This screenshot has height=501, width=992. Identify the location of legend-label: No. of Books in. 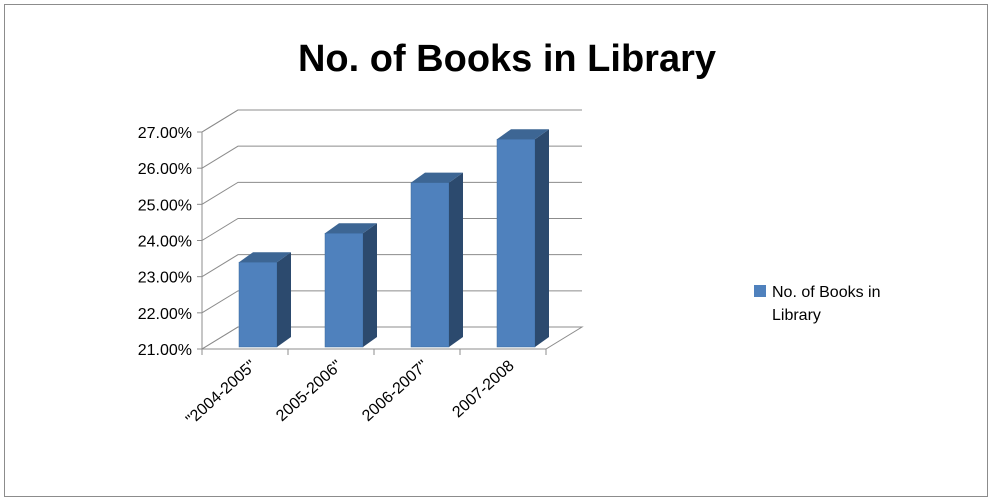
(826, 292).